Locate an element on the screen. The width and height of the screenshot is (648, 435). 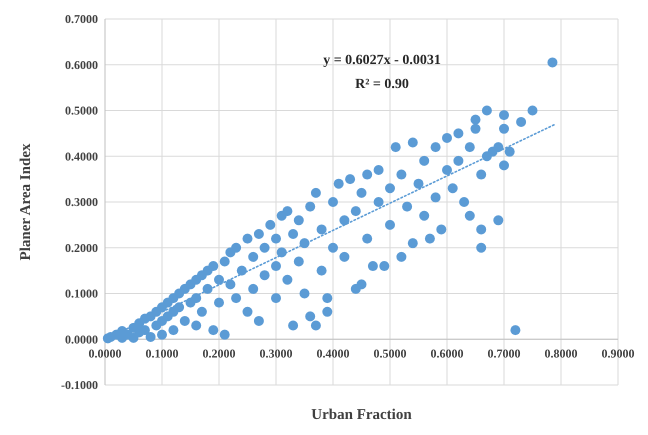
y-tick-label: 0.4000 is located at coordinates (81, 156).